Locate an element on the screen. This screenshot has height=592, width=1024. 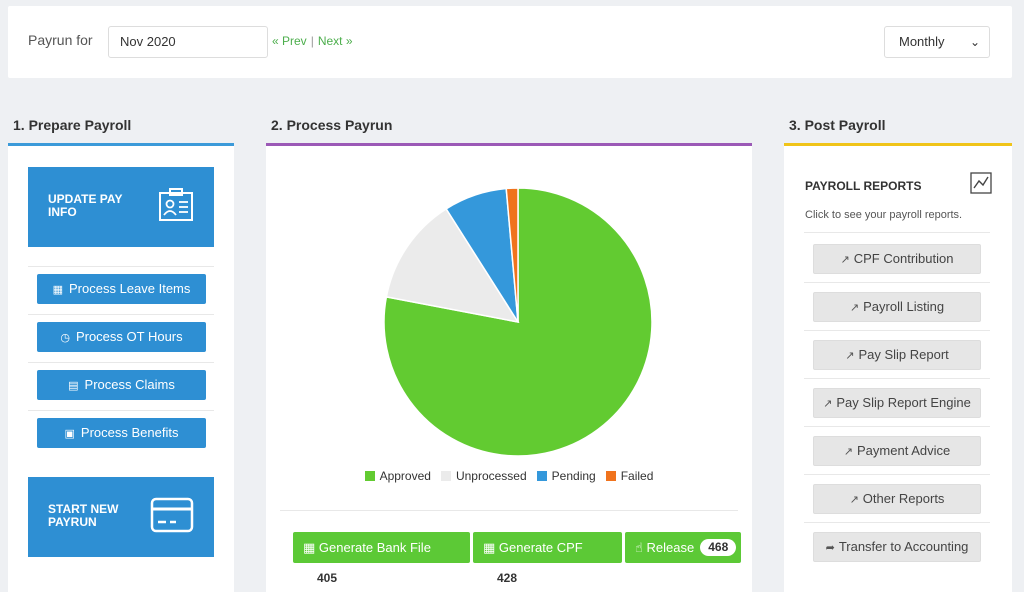
legend-item-approved: Approved is located at coordinates (397, 476).